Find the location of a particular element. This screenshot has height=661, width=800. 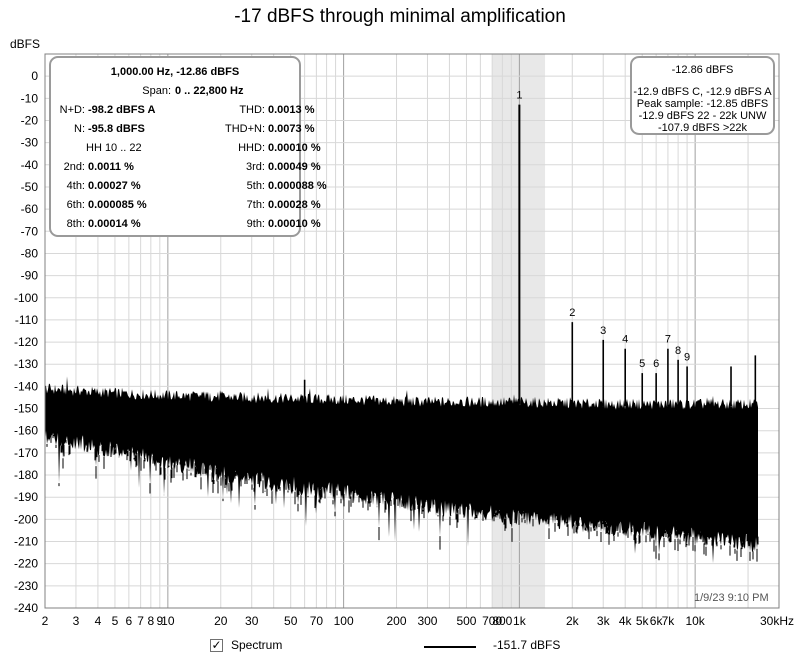

x-tick-label: 5k is located at coordinates (643, 621).